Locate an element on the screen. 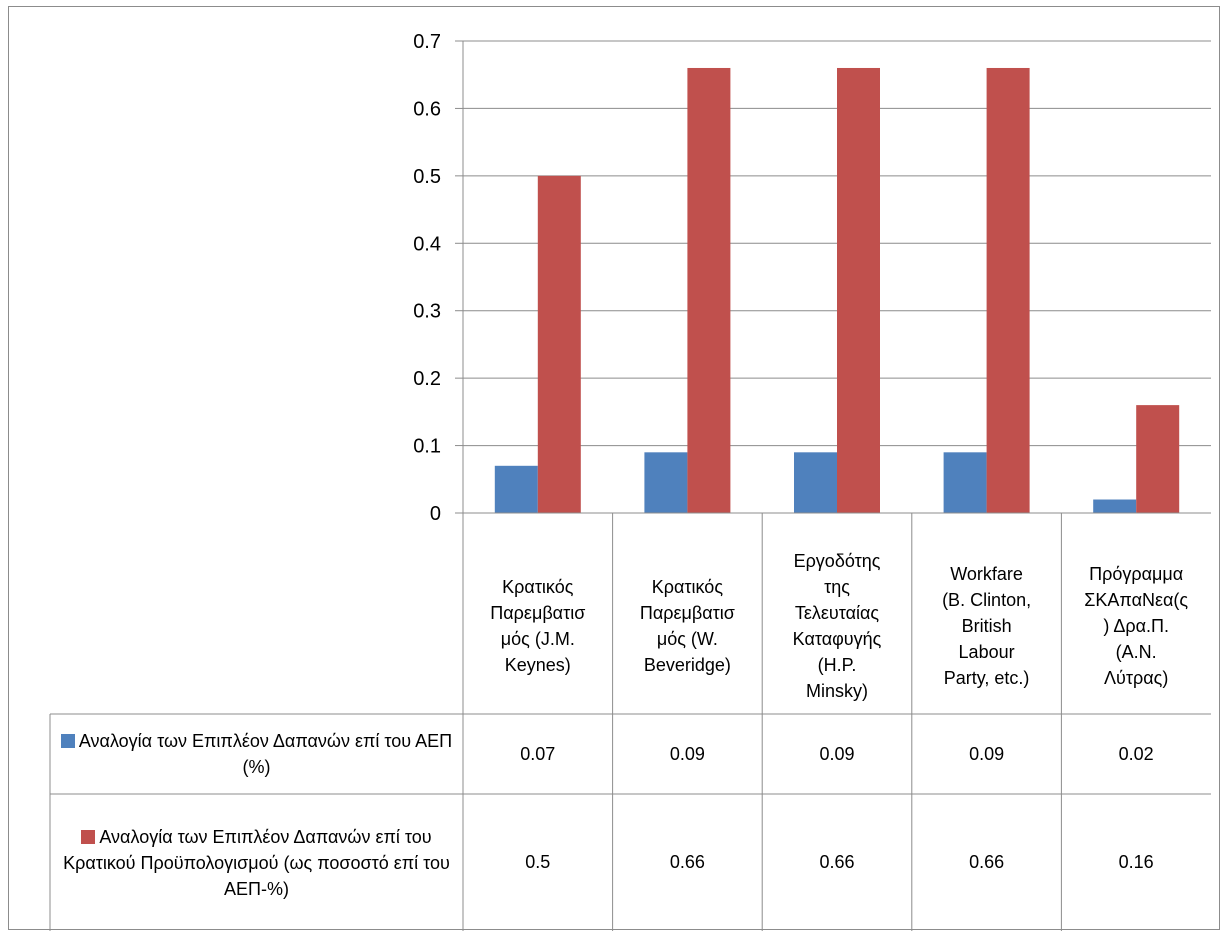 The height and width of the screenshot is (935, 1229). data-value-cell: 0.5 is located at coordinates (538, 862).